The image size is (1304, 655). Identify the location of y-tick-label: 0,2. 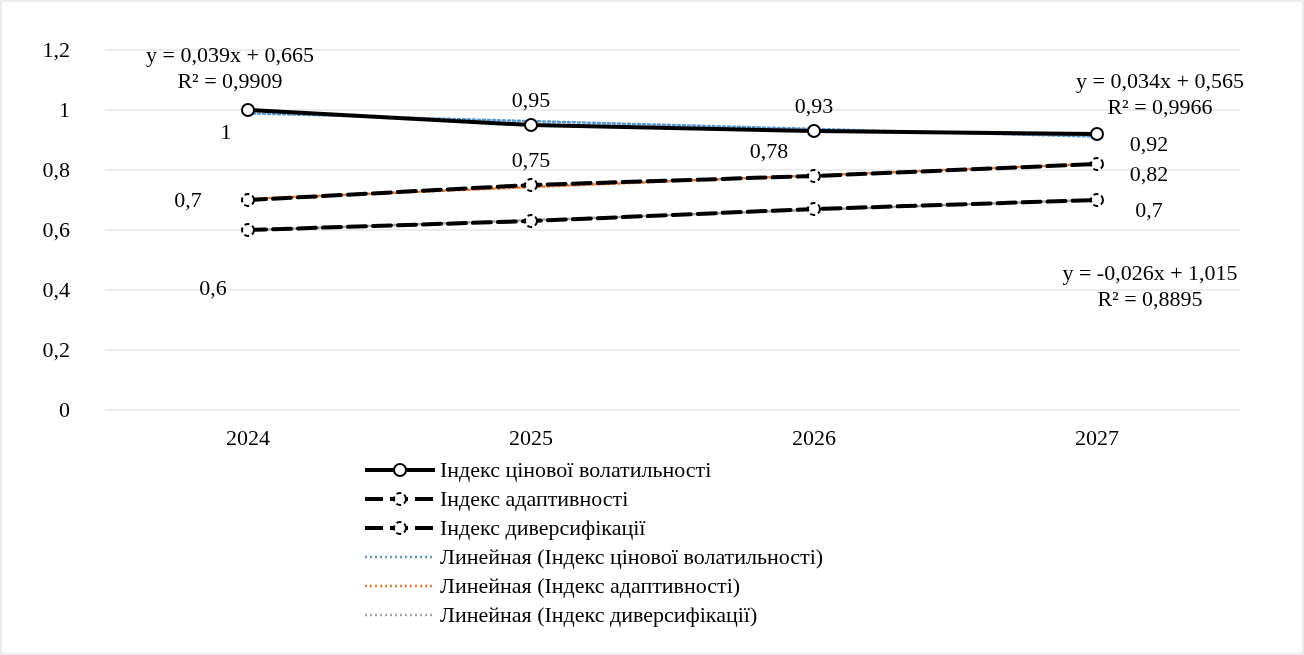
(56, 349).